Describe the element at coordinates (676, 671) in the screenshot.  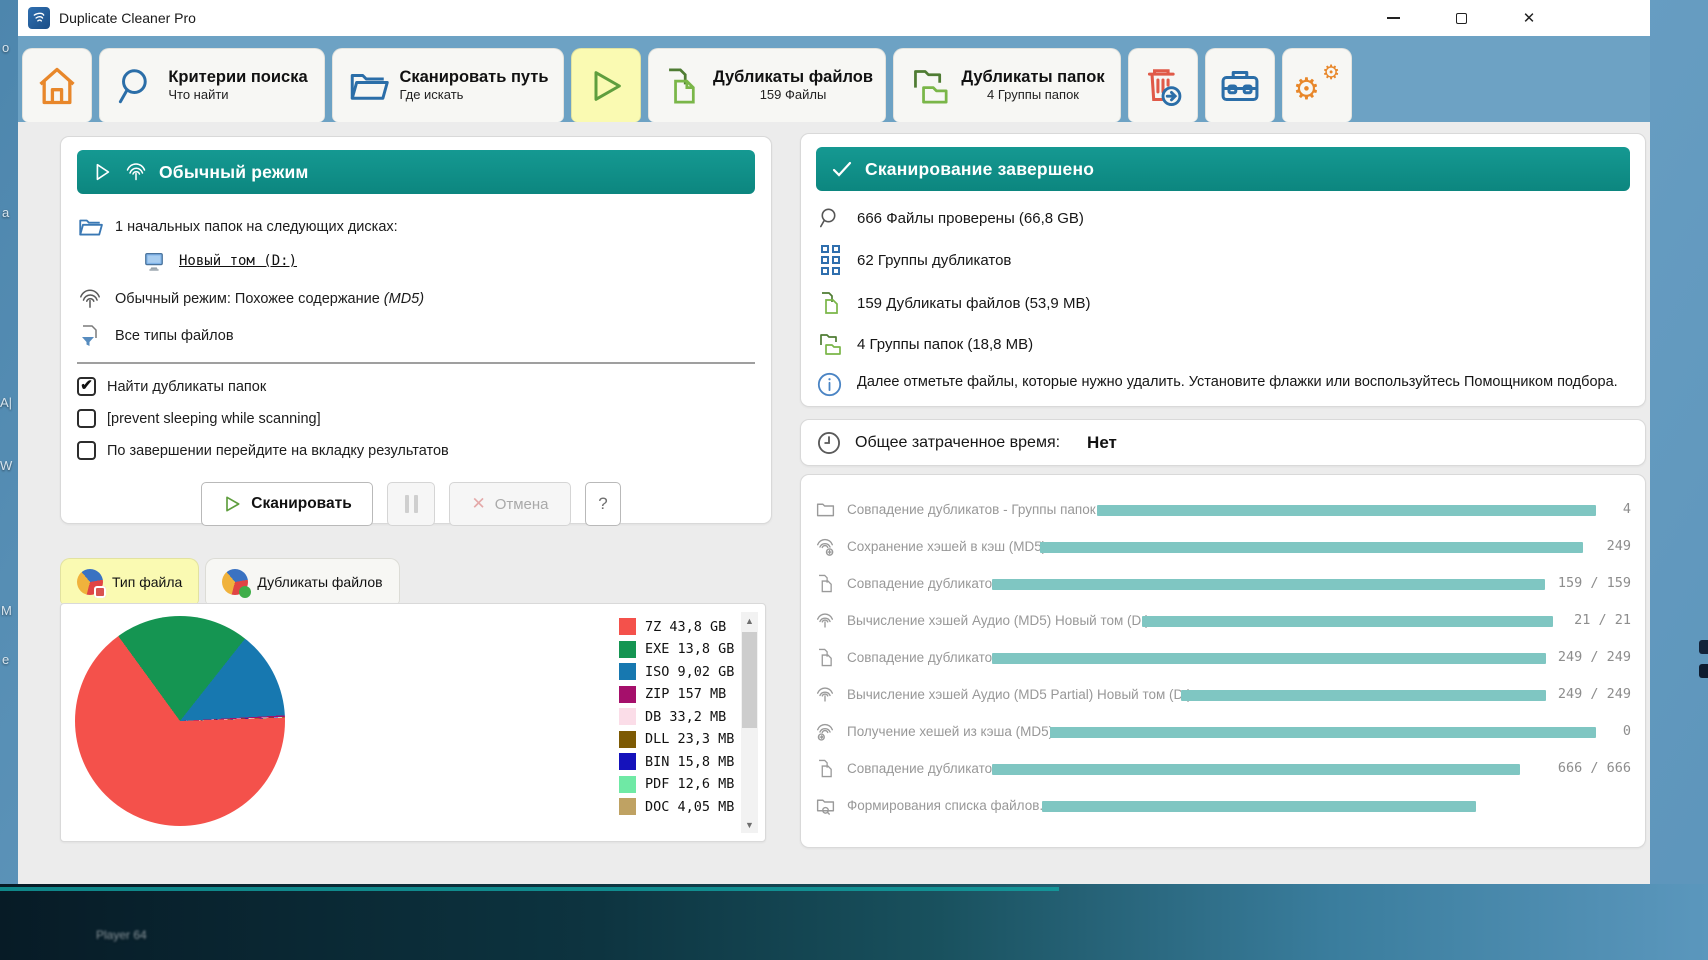
I see `legend-item: ISO 9,02 GB` at that location.